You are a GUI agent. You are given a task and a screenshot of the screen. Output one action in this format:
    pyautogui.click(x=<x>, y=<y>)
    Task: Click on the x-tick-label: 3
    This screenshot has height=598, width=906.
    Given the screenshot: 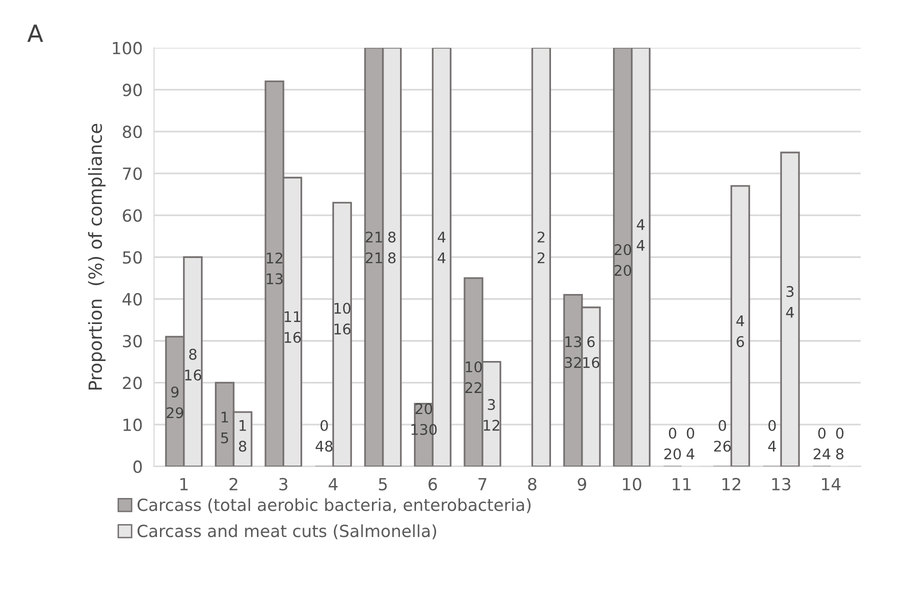 What is the action you would take?
    pyautogui.click(x=283, y=484)
    